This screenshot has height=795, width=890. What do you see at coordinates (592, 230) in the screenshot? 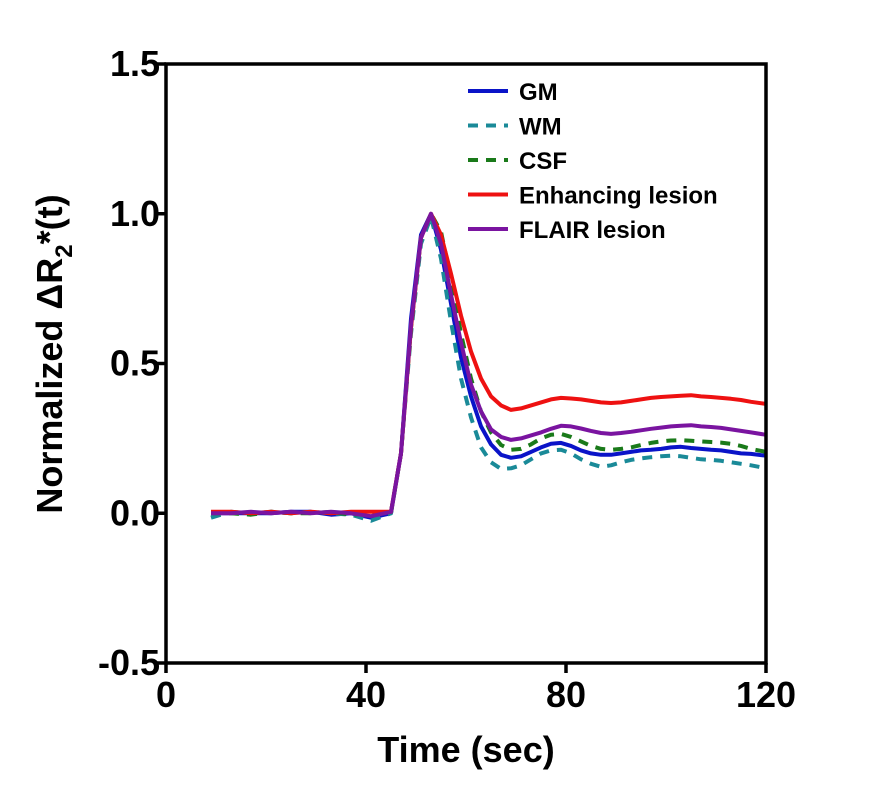
I see `legend-label-flair-lesion: FLAIR lesion` at bounding box center [592, 230].